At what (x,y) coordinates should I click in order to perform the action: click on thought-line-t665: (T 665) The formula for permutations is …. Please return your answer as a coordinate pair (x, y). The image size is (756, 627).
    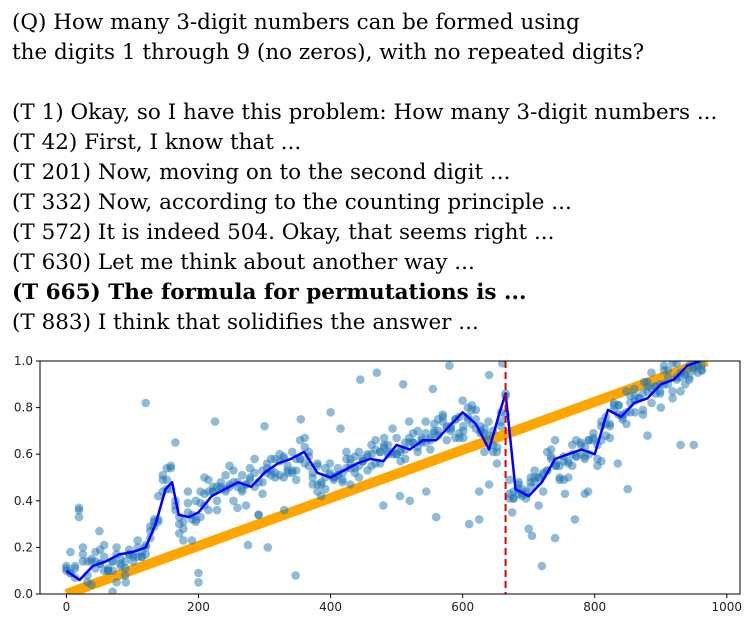
    Looking at the image, I should click on (269, 292).